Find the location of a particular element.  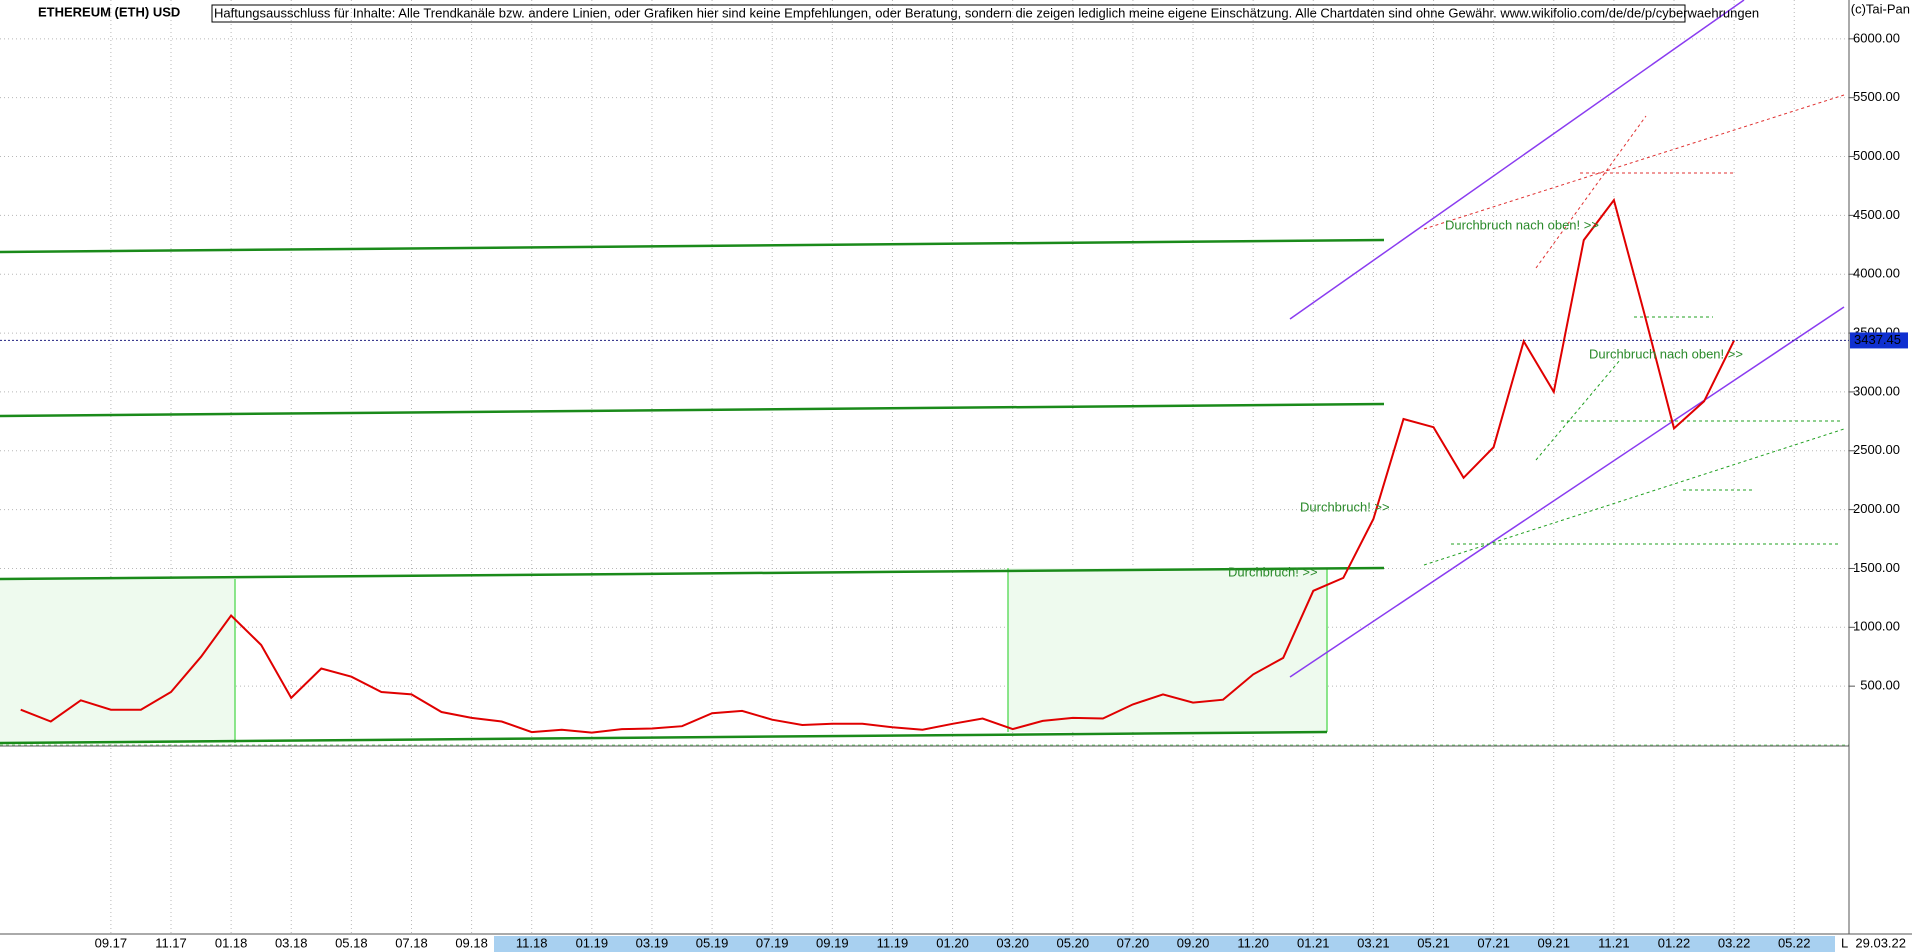

y-tick-label: 2000.00 is located at coordinates (1876, 508).